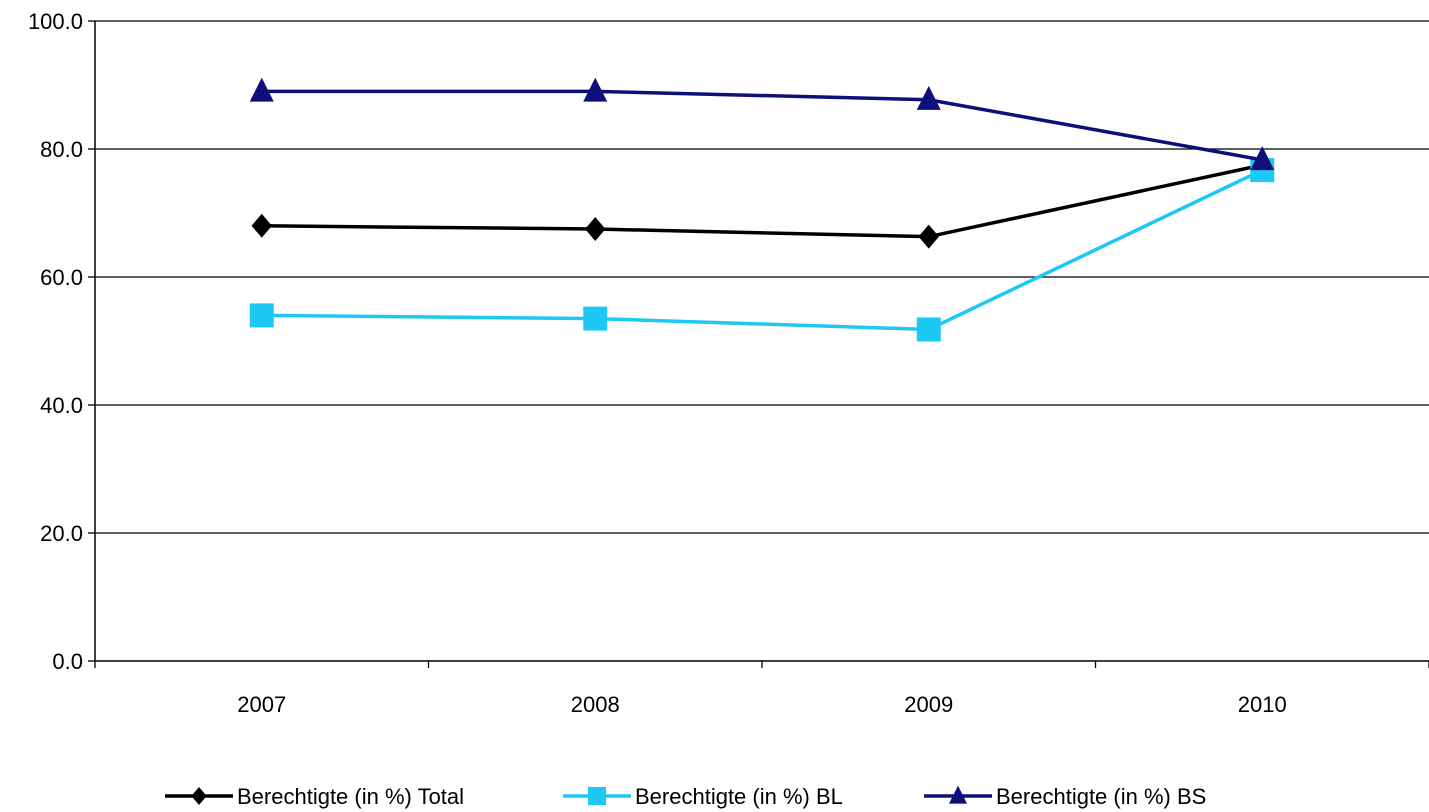 The width and height of the screenshot is (1429, 812). What do you see at coordinates (199, 796) in the screenshot?
I see `legend-marker-diamond` at bounding box center [199, 796].